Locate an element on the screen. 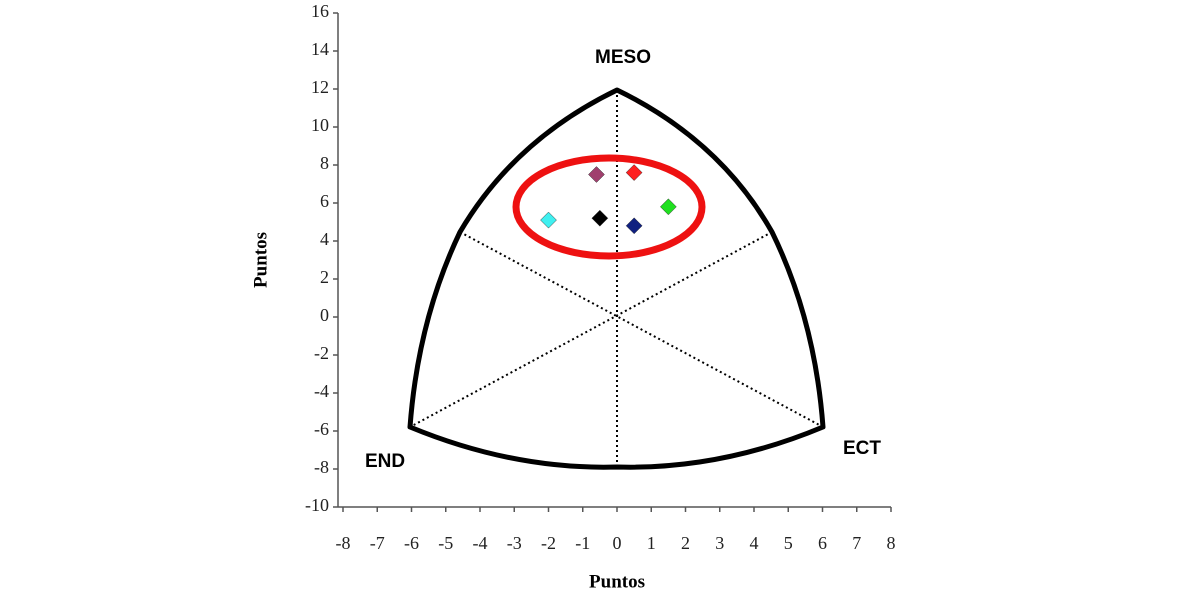  x-tick-label: 7 is located at coordinates (856, 543).